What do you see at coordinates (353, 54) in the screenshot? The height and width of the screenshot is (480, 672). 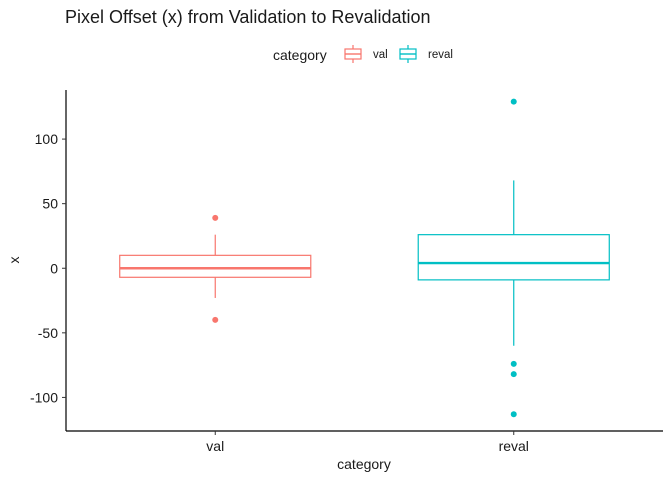 I see `legend-key-val` at bounding box center [353, 54].